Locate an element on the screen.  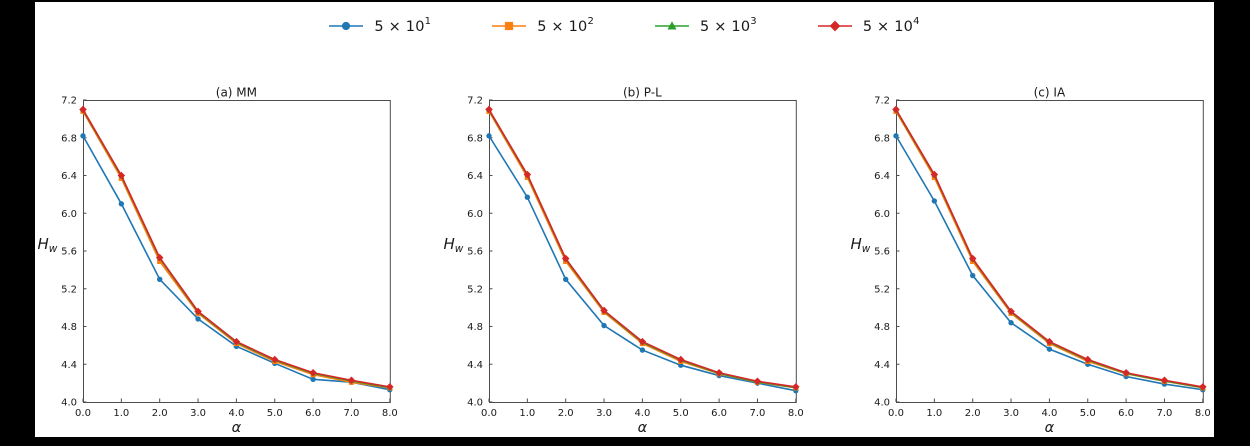
panel-title: (b) P-L is located at coordinates (642, 93).